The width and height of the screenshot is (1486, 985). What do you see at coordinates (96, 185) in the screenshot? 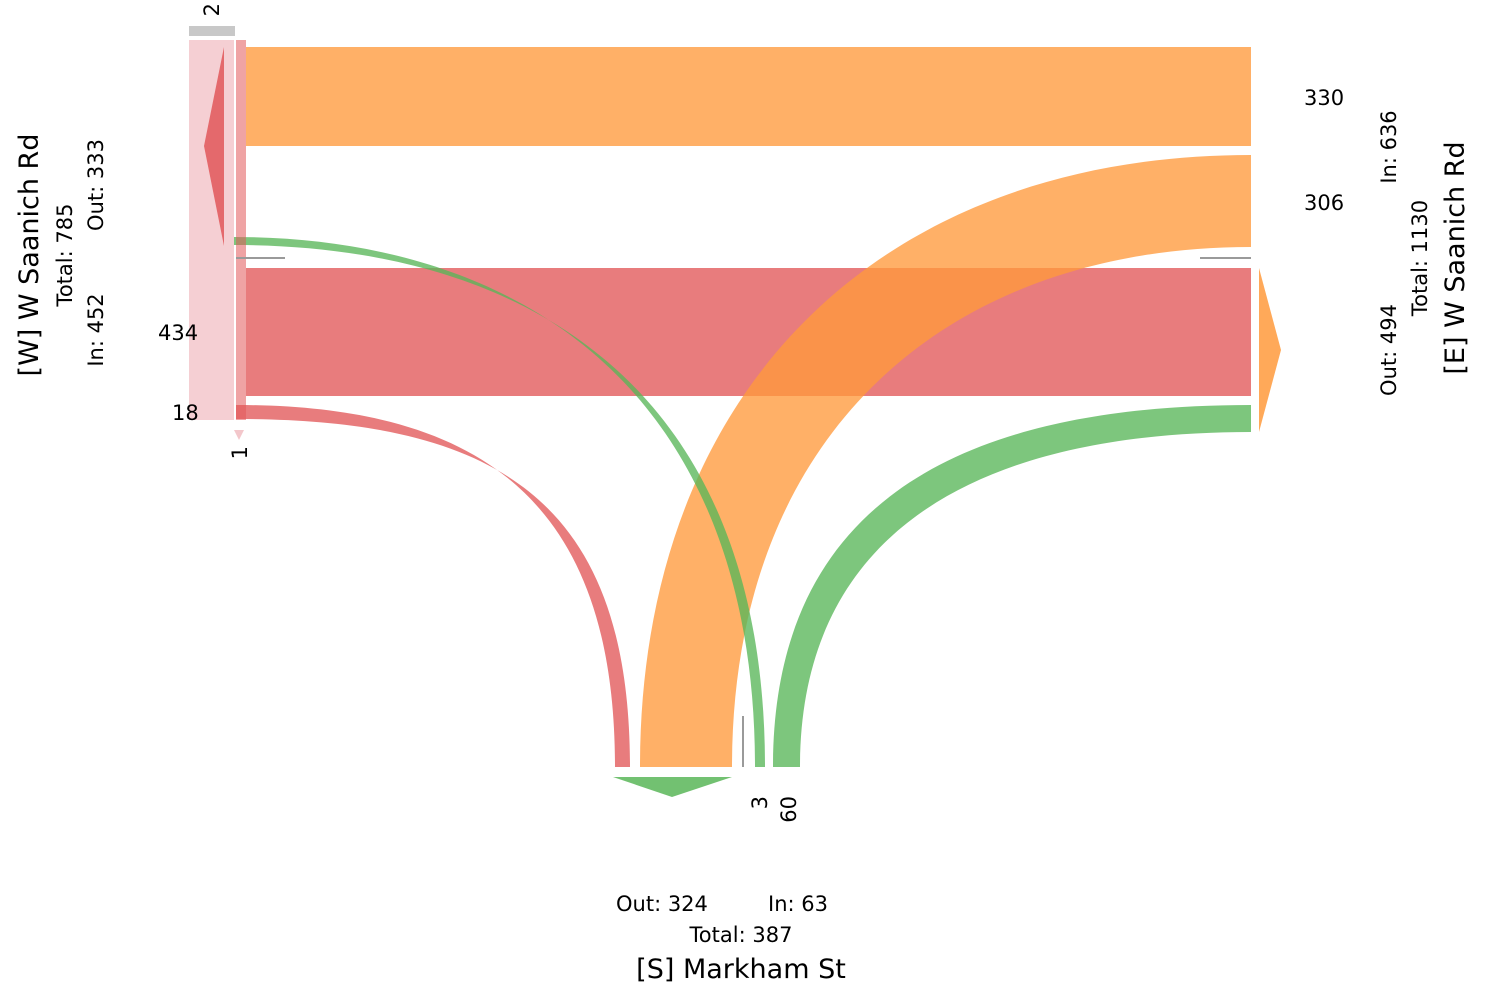
I see `west-out: Out: 333` at bounding box center [96, 185].